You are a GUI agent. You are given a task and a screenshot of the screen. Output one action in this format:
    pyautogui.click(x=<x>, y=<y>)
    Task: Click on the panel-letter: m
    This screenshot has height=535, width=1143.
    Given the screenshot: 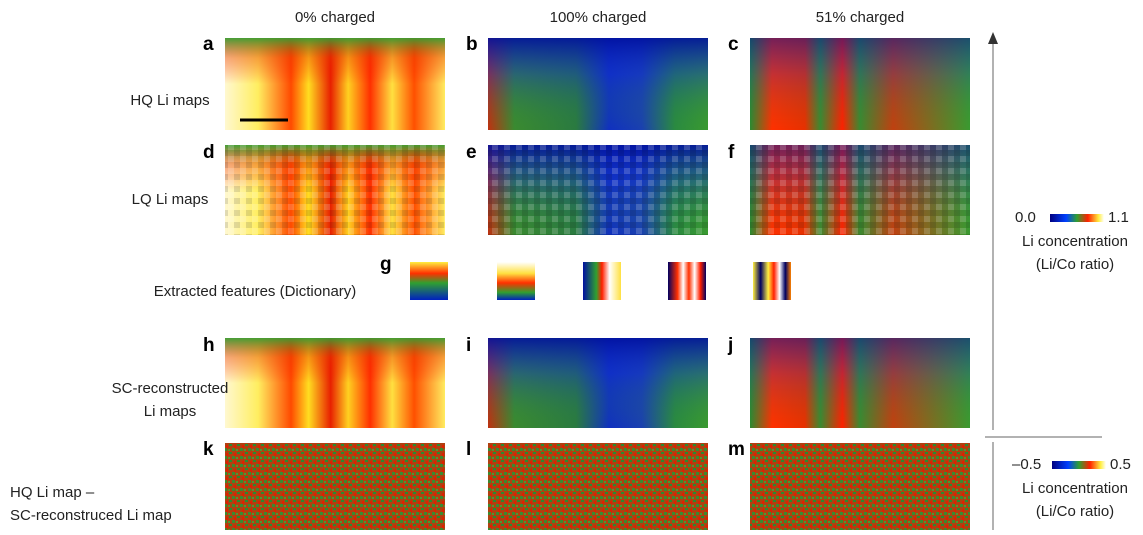 What is the action you would take?
    pyautogui.click(x=736, y=449)
    